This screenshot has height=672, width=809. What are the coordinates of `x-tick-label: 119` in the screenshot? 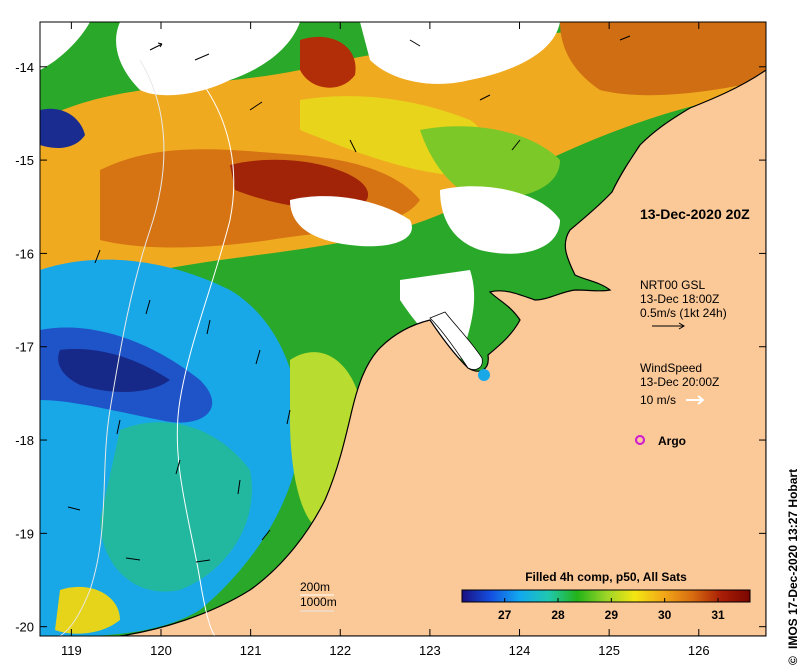 It's located at (71, 650).